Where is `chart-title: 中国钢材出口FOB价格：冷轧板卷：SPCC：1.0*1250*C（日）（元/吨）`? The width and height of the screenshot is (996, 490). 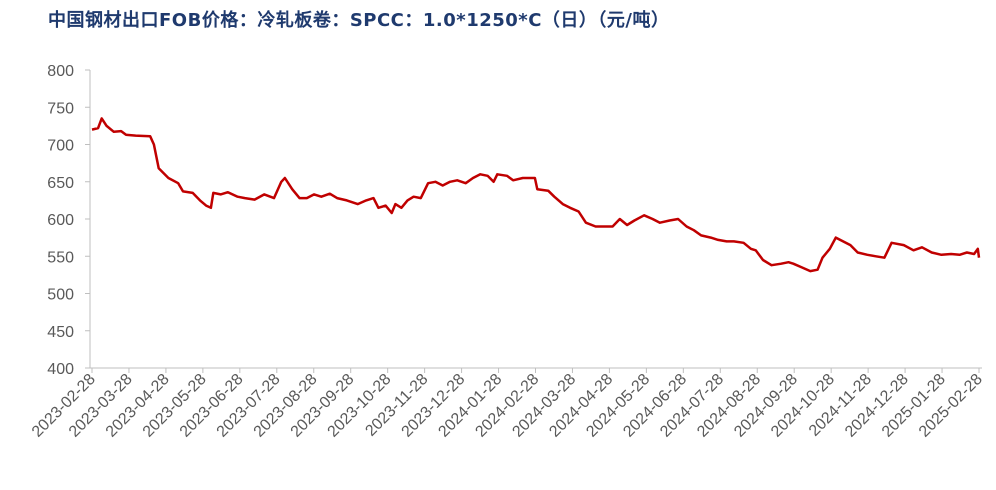
chart-title: 中国钢材出口FOB价格：冷轧板卷：SPCC：1.0*1250*C（日）（元/吨） is located at coordinates (359, 20).